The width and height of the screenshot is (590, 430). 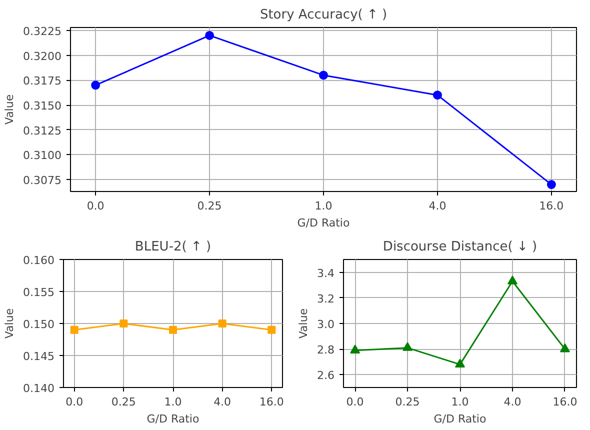 I want to click on y-tick-label: 3.4, so click(x=326, y=273).